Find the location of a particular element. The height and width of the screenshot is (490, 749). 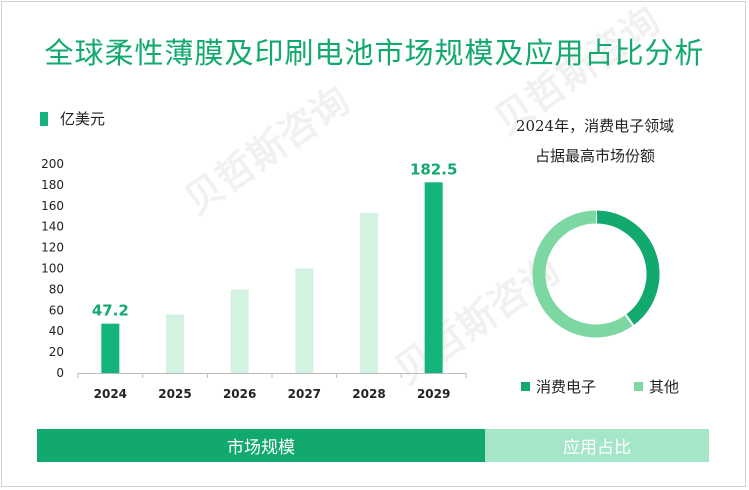

pie-legend-label: 消费电子 is located at coordinates (566, 387).